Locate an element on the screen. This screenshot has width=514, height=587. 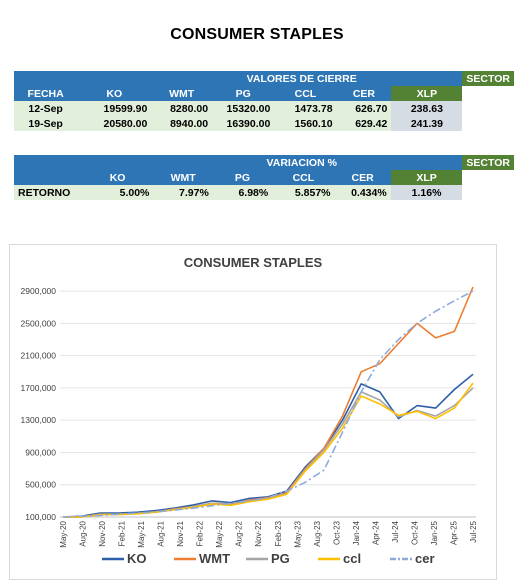
y-tick-label: 1300,000 is located at coordinates (39, 420).